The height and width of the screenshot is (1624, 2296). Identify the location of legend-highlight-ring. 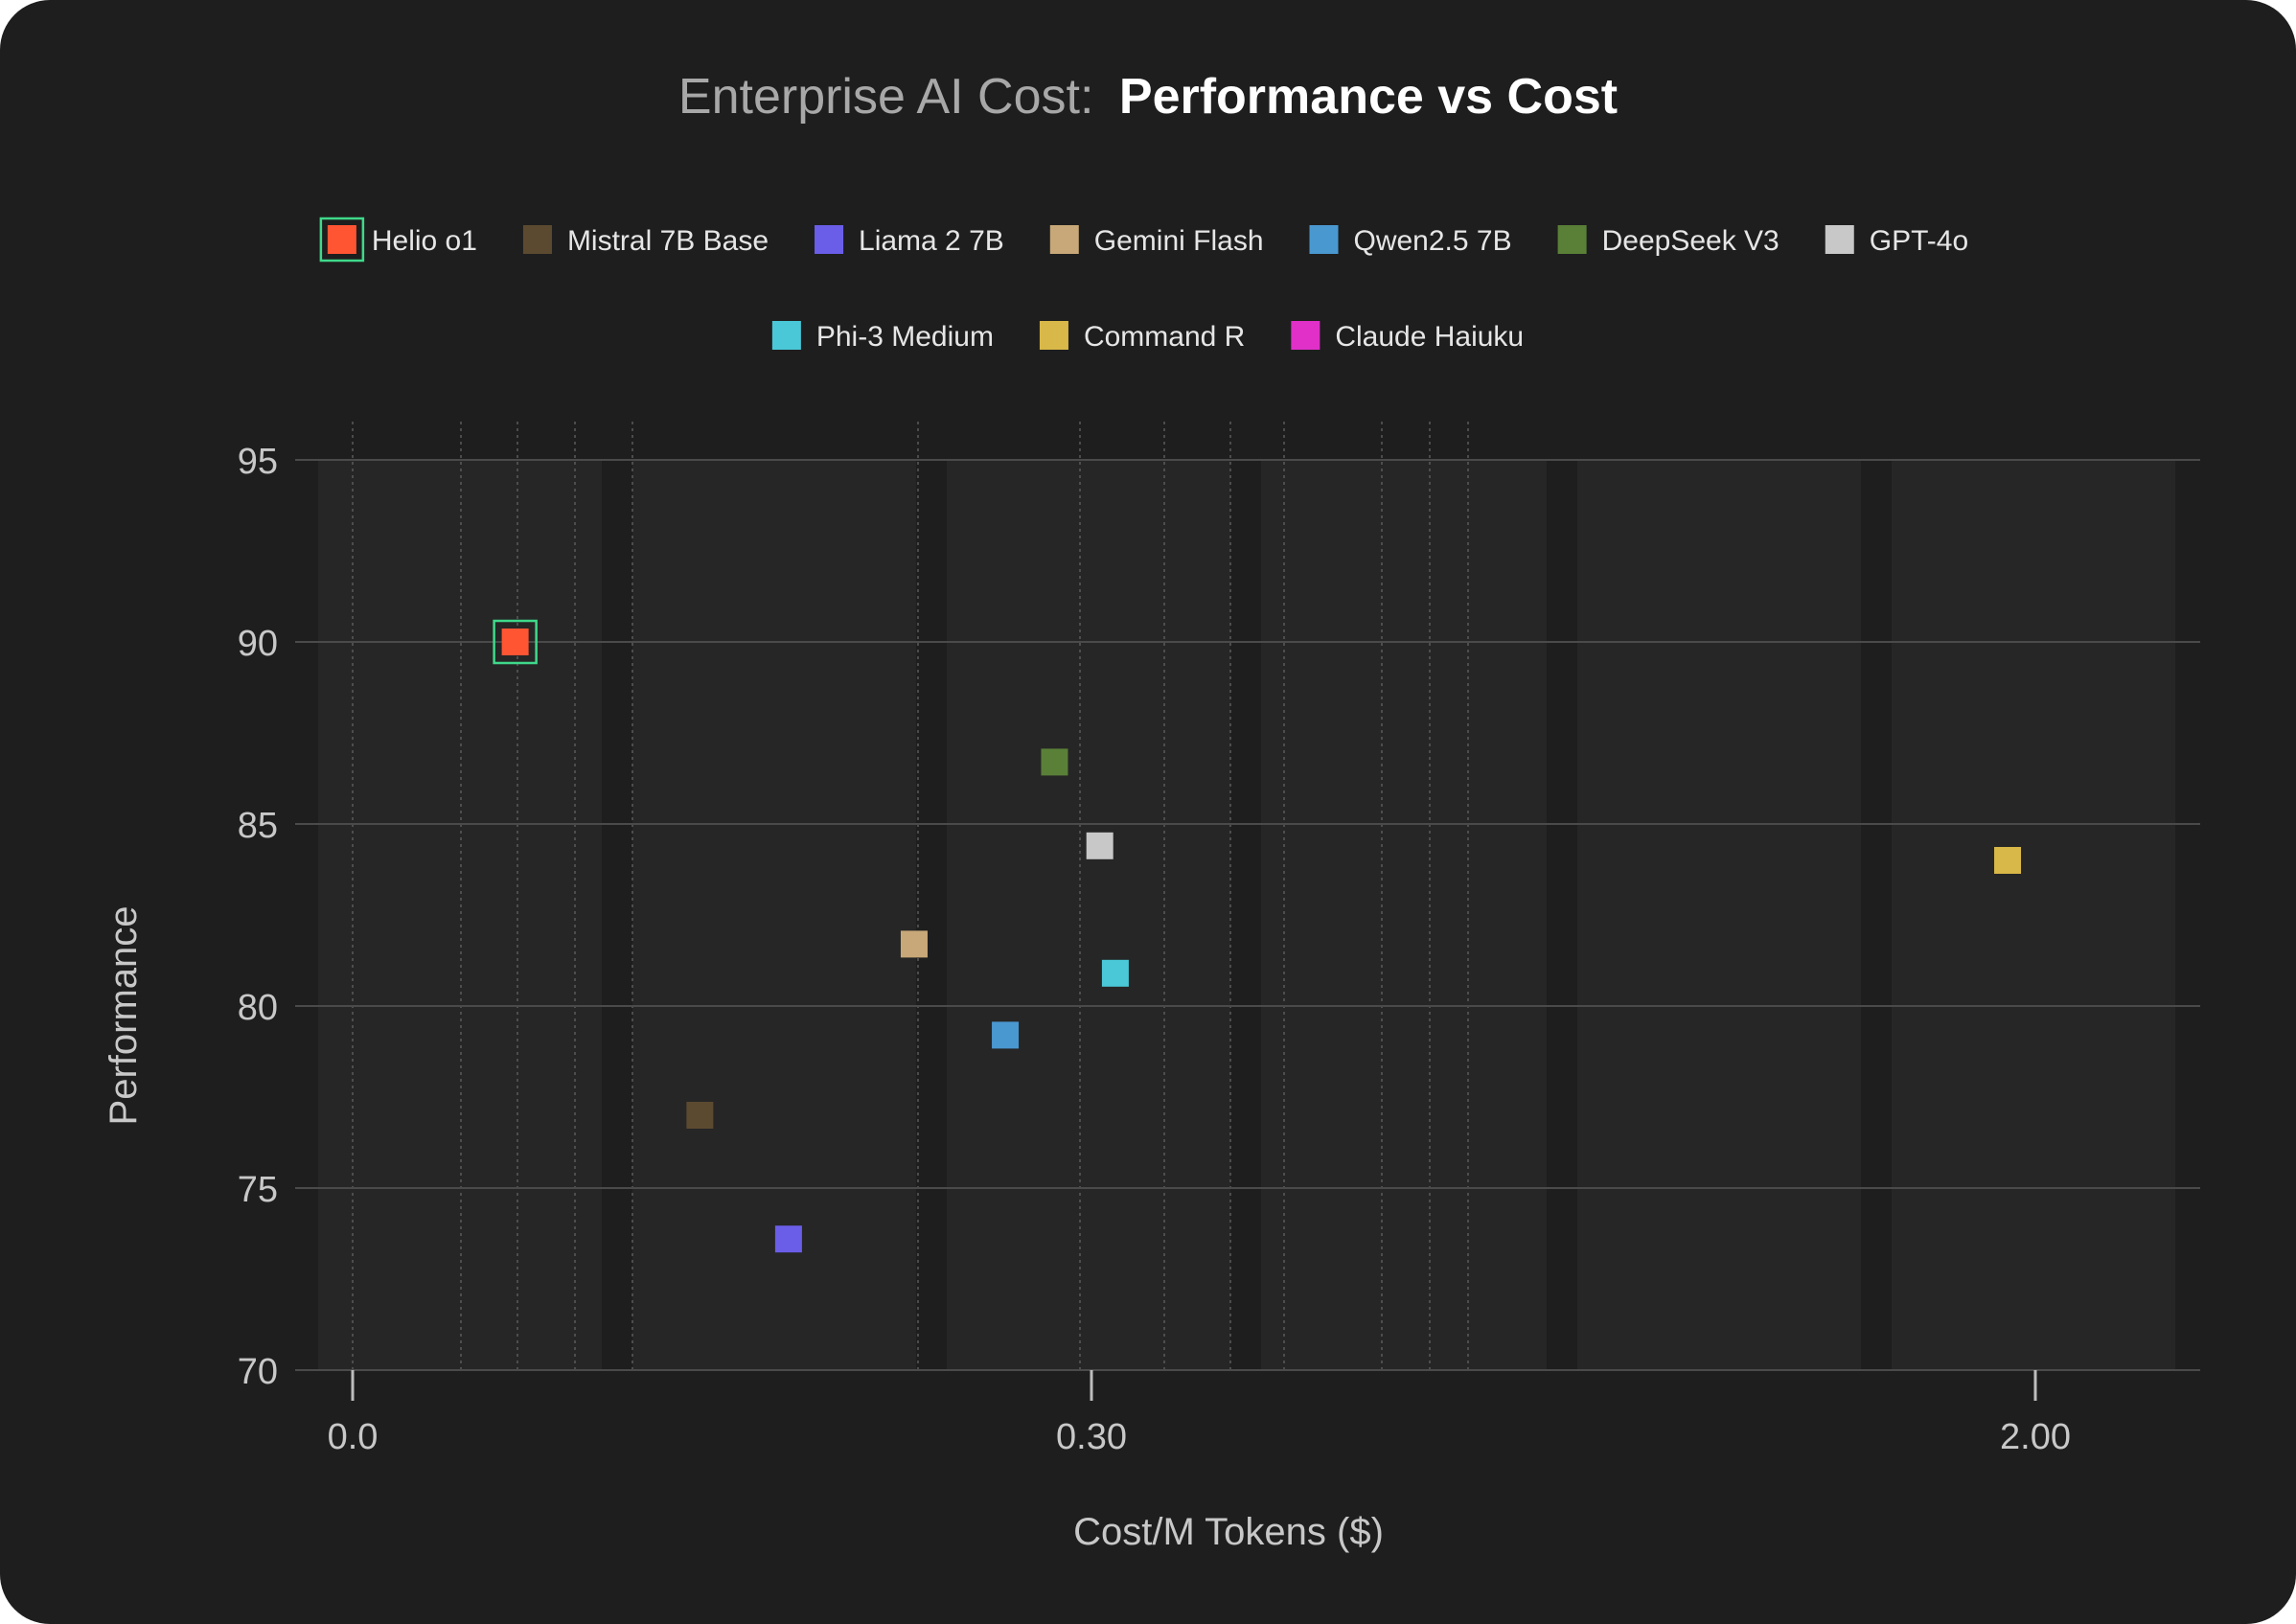
(342, 240).